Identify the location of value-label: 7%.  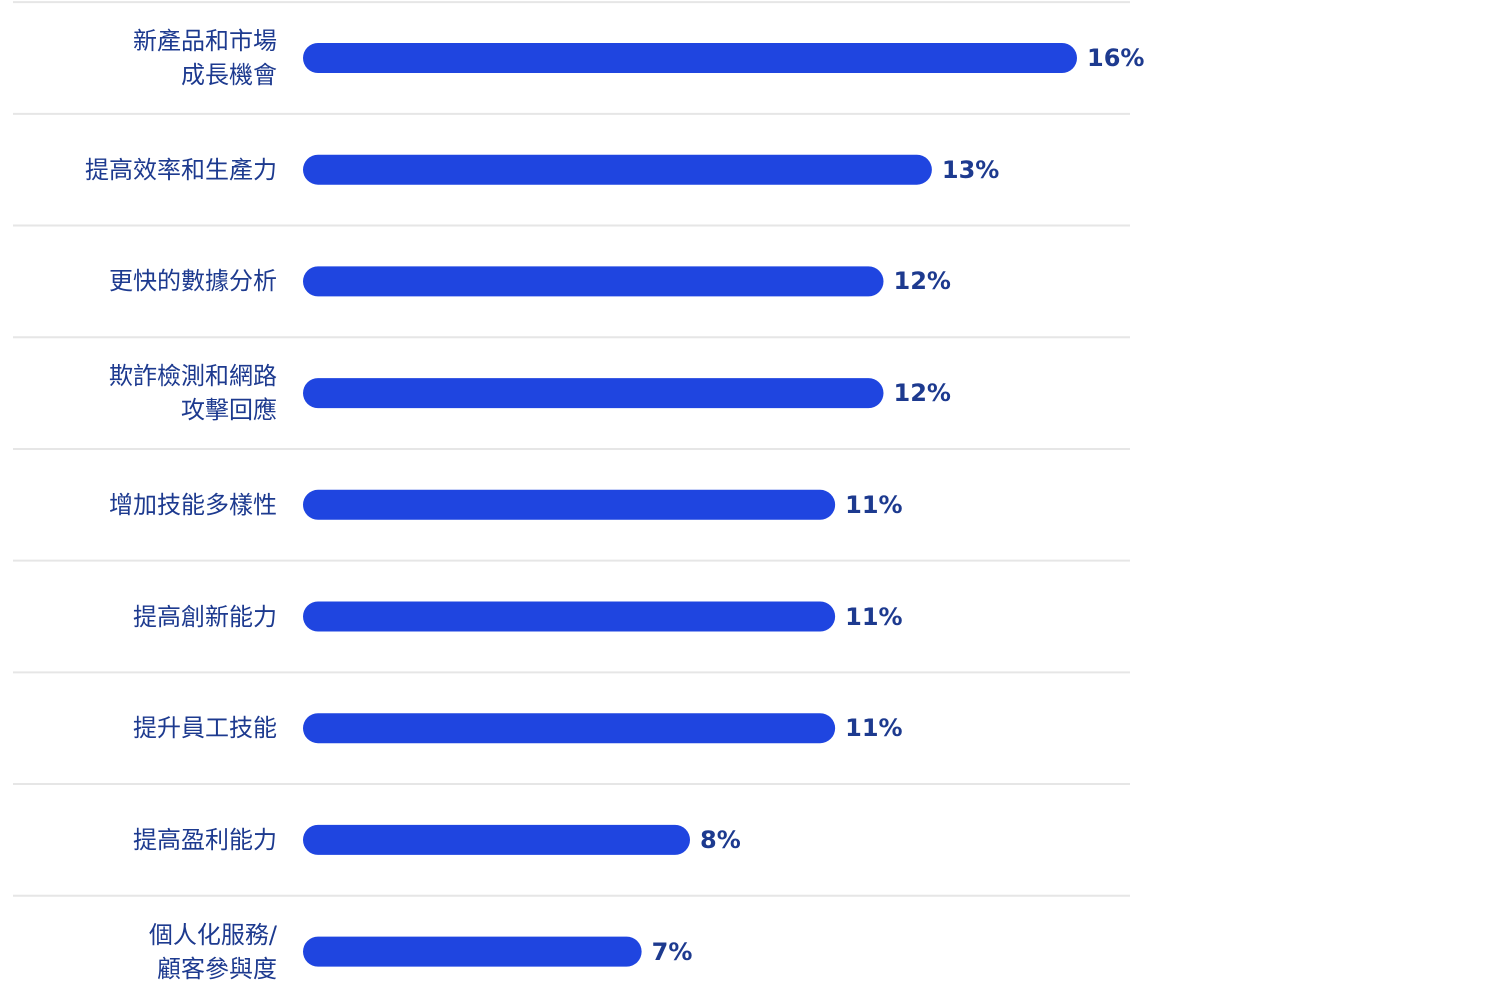
(672, 951).